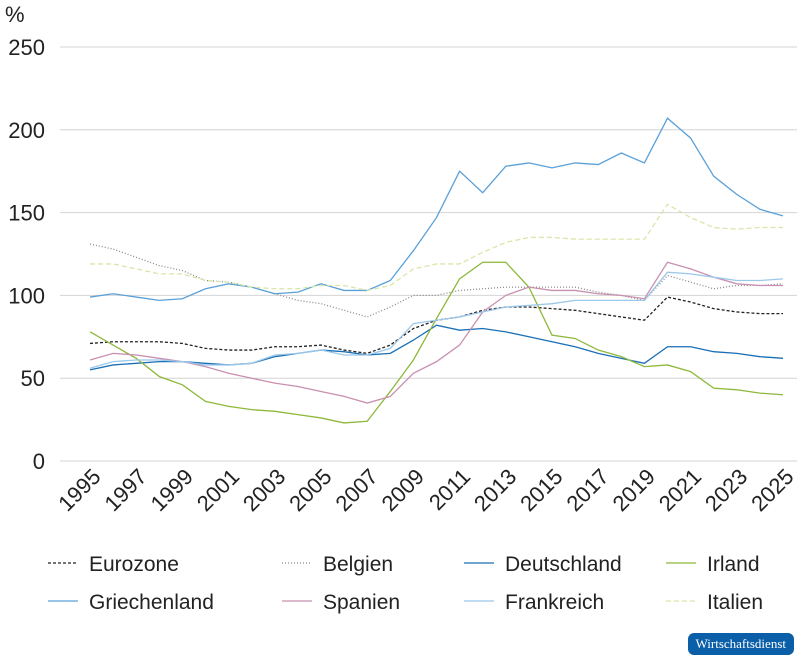  I want to click on y-tick-label: 0, so click(39, 461).